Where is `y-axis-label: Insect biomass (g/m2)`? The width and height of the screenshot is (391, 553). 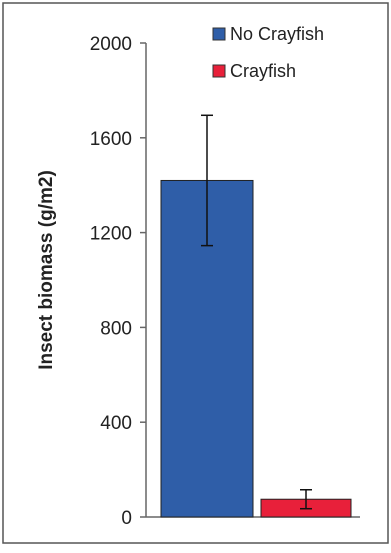
y-axis-label: Insect biomass (g/m2) is located at coordinates (46, 270).